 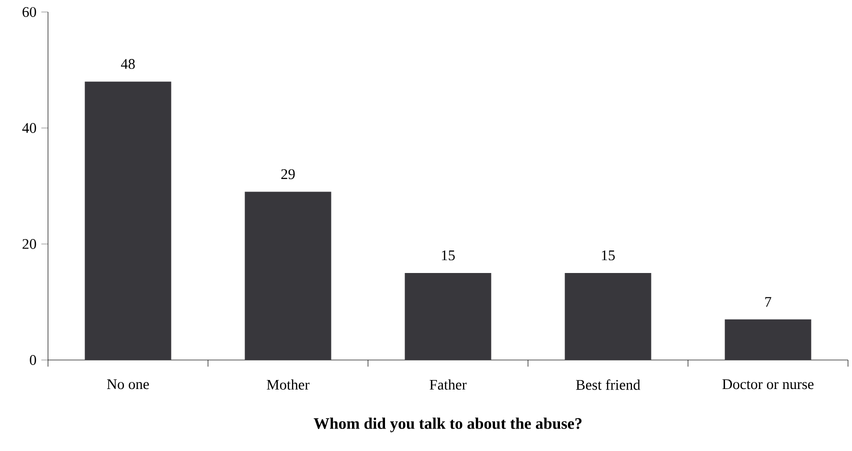 What do you see at coordinates (288, 384) in the screenshot?
I see `x-tick-label: Mother` at bounding box center [288, 384].